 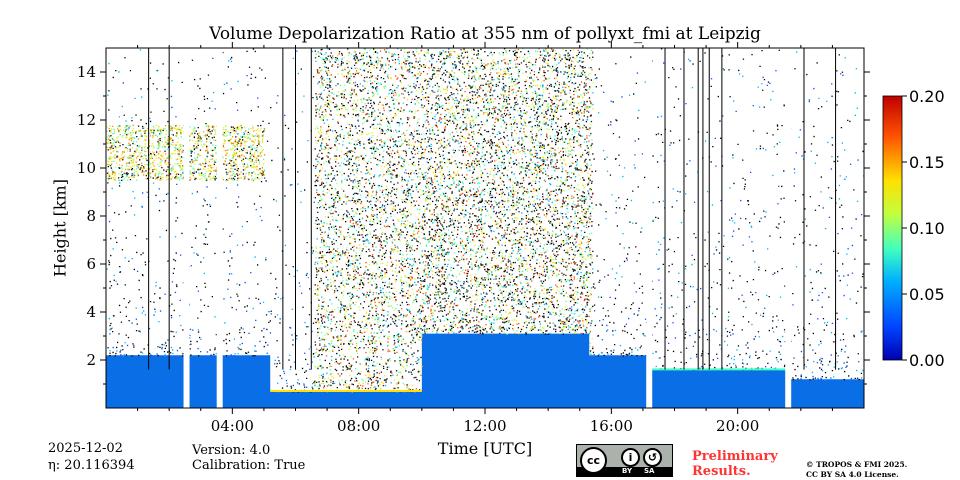 What do you see at coordinates (852, 474) in the screenshot?
I see `copyright-line2: CC BY SA 4.0 License.` at bounding box center [852, 474].